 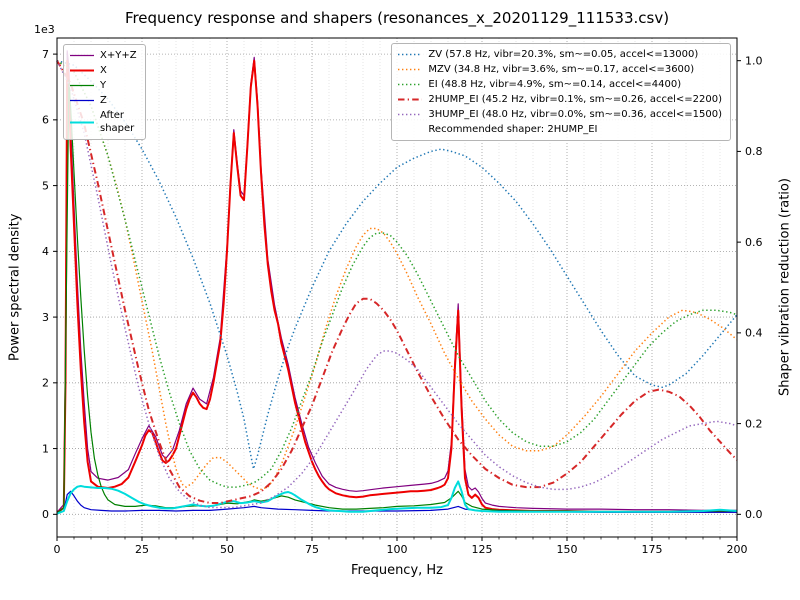 What do you see at coordinates (396, 502) in the screenshot?
I see `series-line-z` at bounding box center [396, 502].